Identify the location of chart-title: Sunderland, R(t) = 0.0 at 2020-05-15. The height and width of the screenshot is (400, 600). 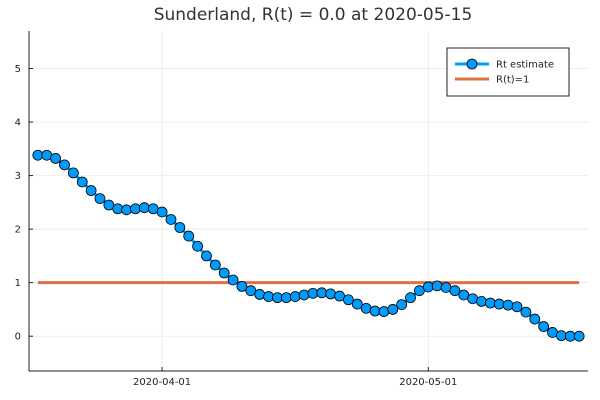
(313, 15).